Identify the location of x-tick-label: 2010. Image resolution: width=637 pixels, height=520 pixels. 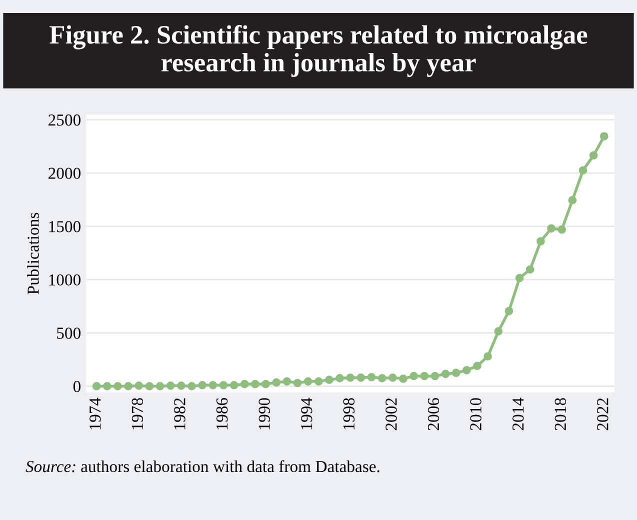
(476, 414).